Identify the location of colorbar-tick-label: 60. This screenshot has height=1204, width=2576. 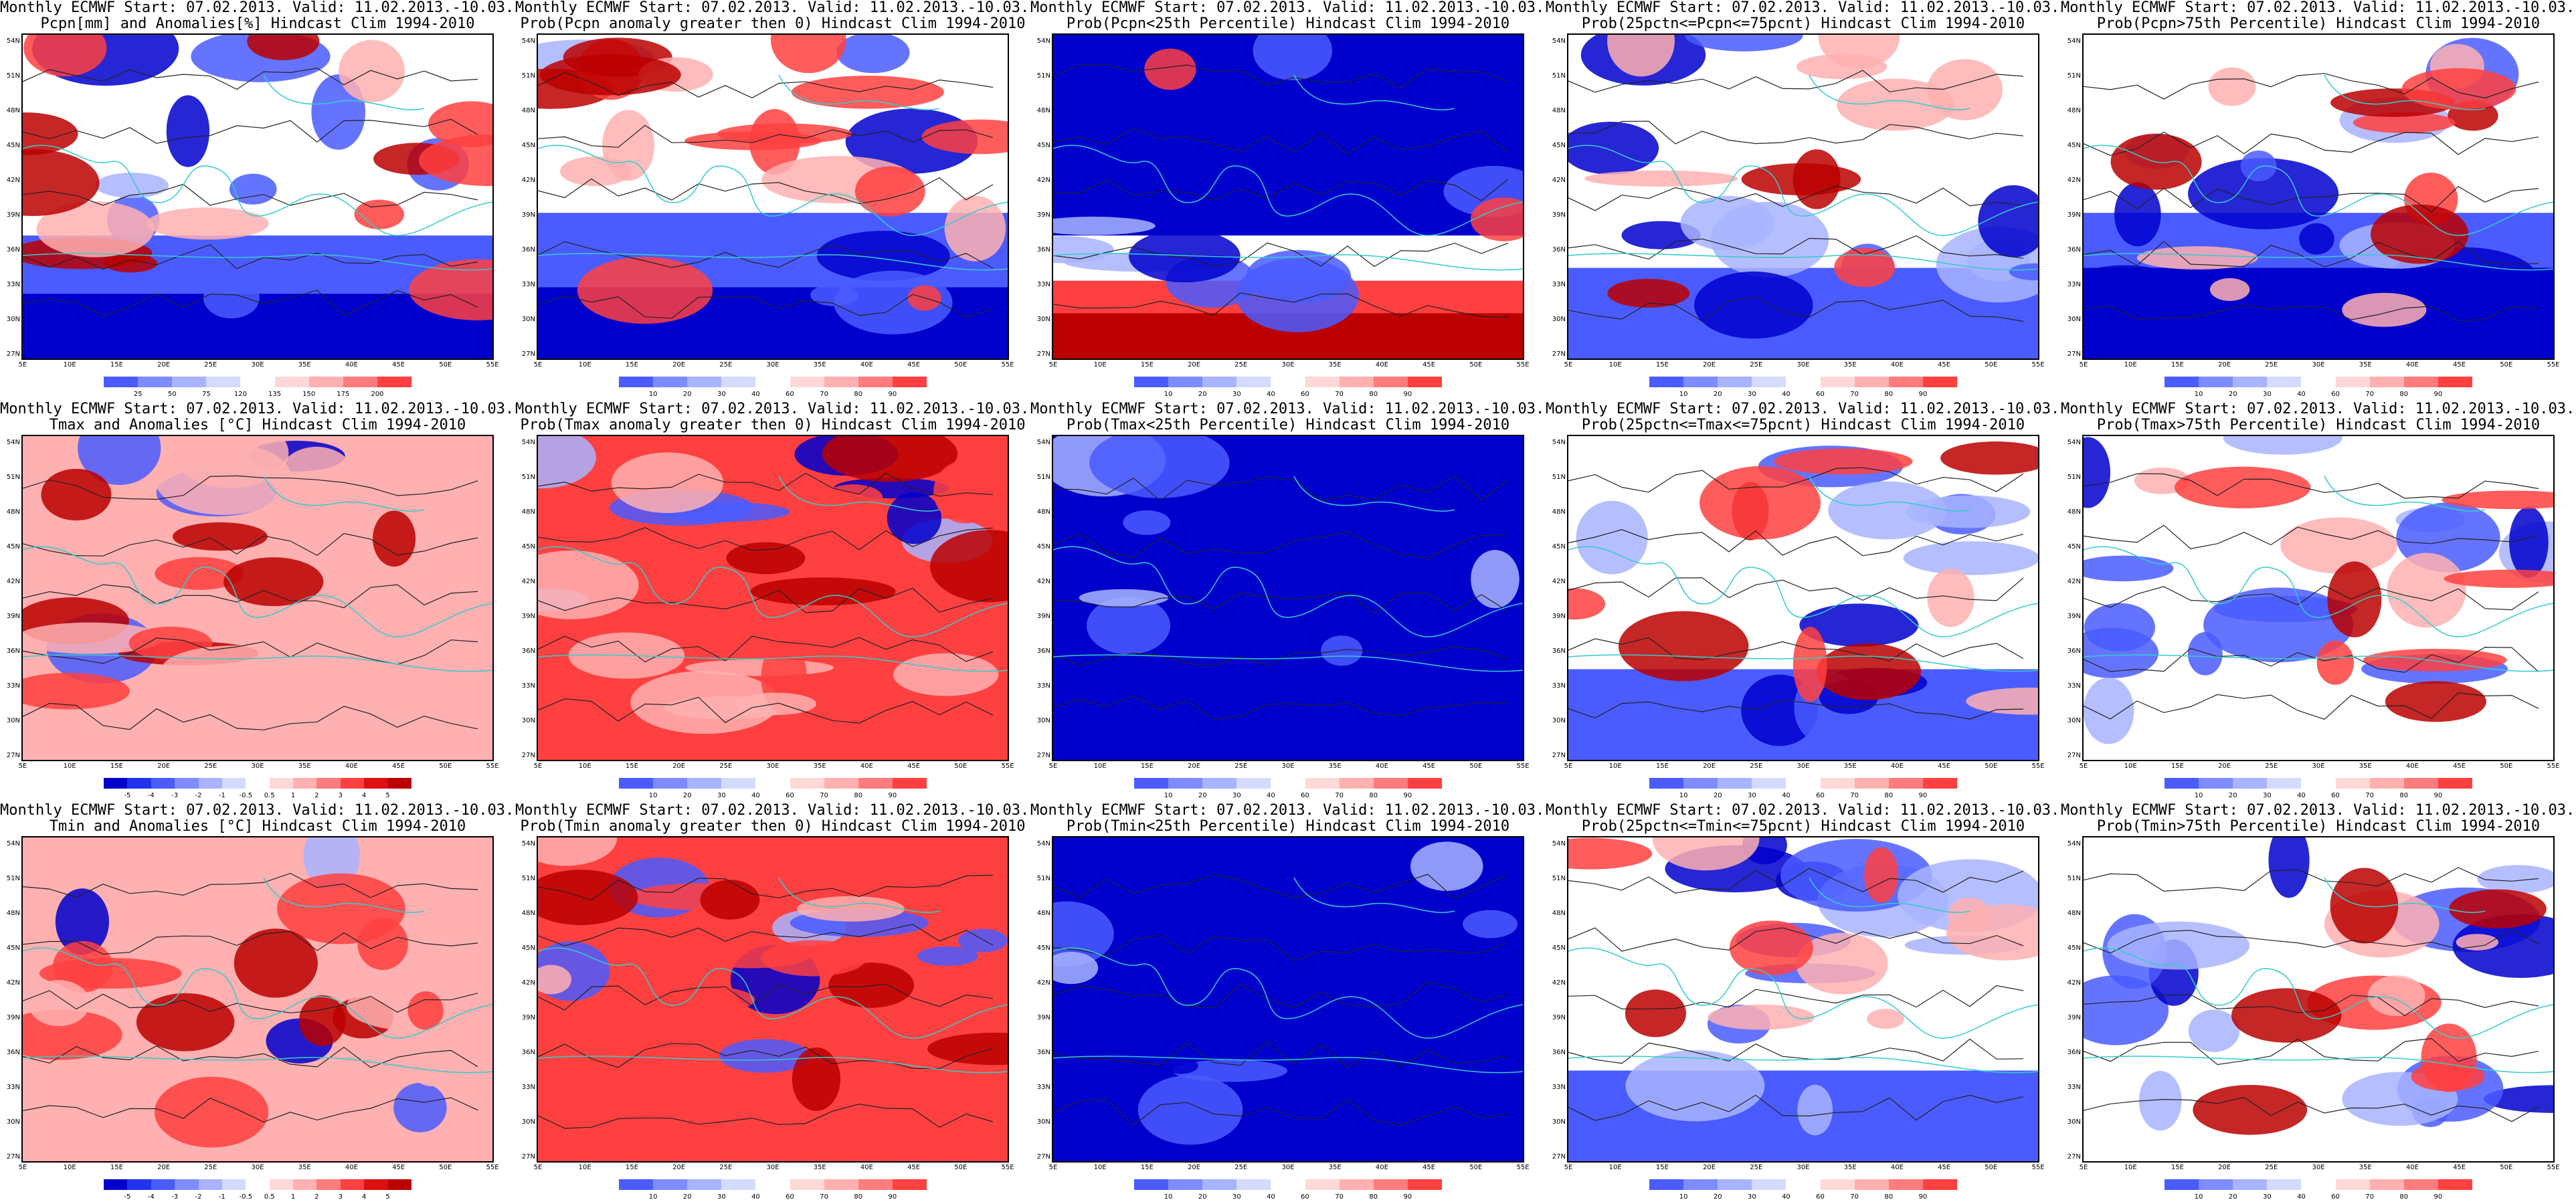
(1305, 1197).